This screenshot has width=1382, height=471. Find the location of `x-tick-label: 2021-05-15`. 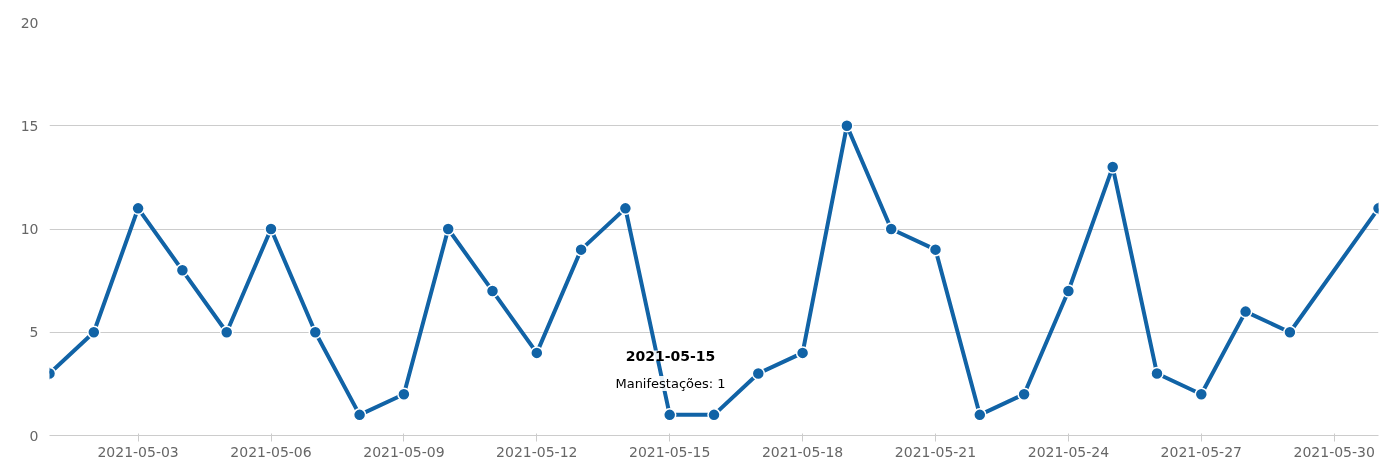

x-tick-label: 2021-05-15 is located at coordinates (670, 451).